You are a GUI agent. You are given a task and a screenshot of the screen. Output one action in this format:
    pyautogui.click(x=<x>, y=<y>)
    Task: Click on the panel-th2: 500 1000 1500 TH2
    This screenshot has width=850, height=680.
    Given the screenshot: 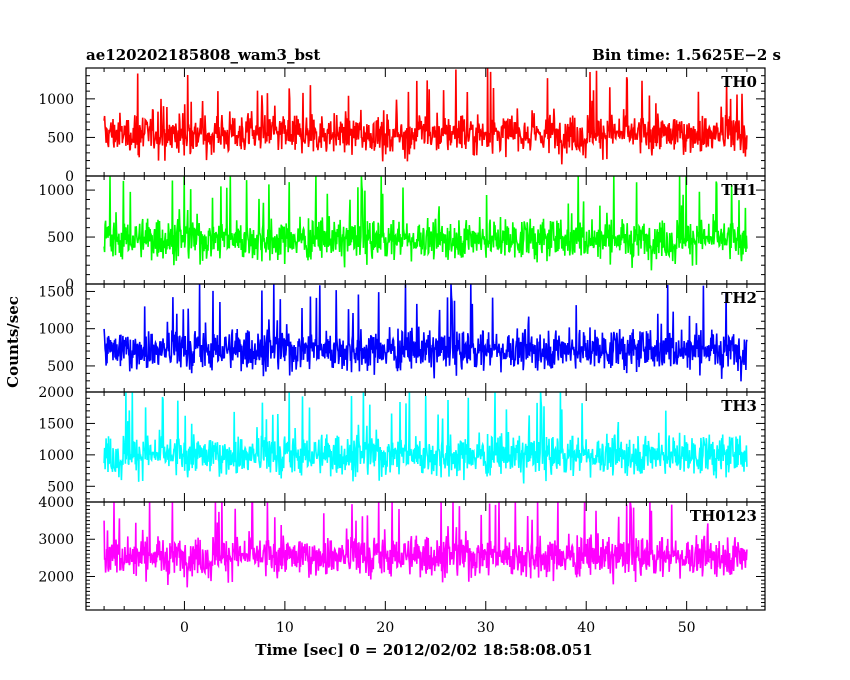 What is the action you would take?
    pyautogui.click(x=402, y=338)
    